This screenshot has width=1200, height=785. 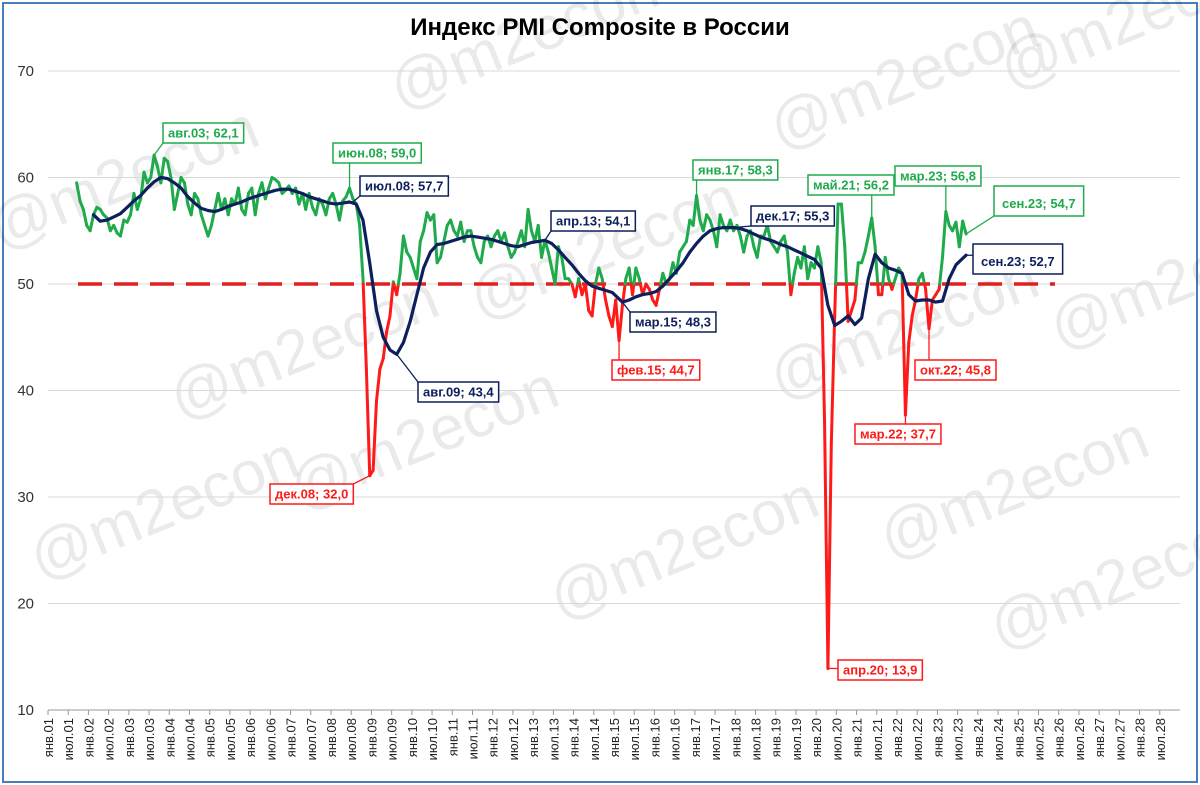 What do you see at coordinates (938, 176) in the screenshot?
I see `annotation-label: мар.23; 56,8` at bounding box center [938, 176].